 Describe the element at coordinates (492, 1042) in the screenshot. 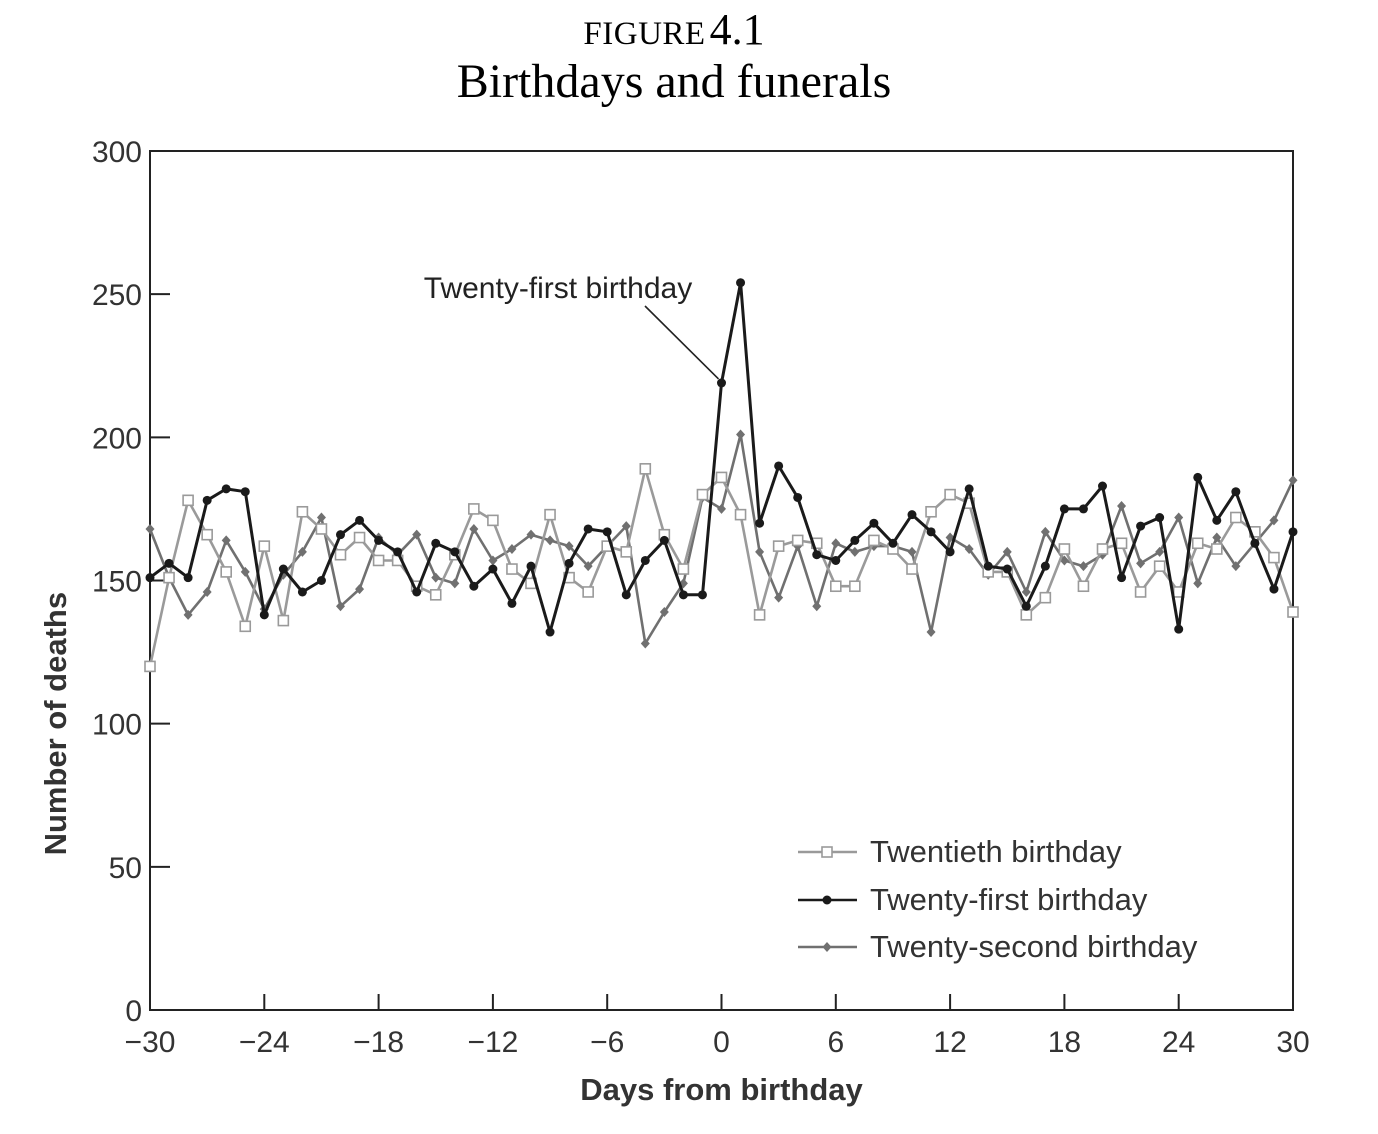

I see `x-tick-label: −12` at that location.